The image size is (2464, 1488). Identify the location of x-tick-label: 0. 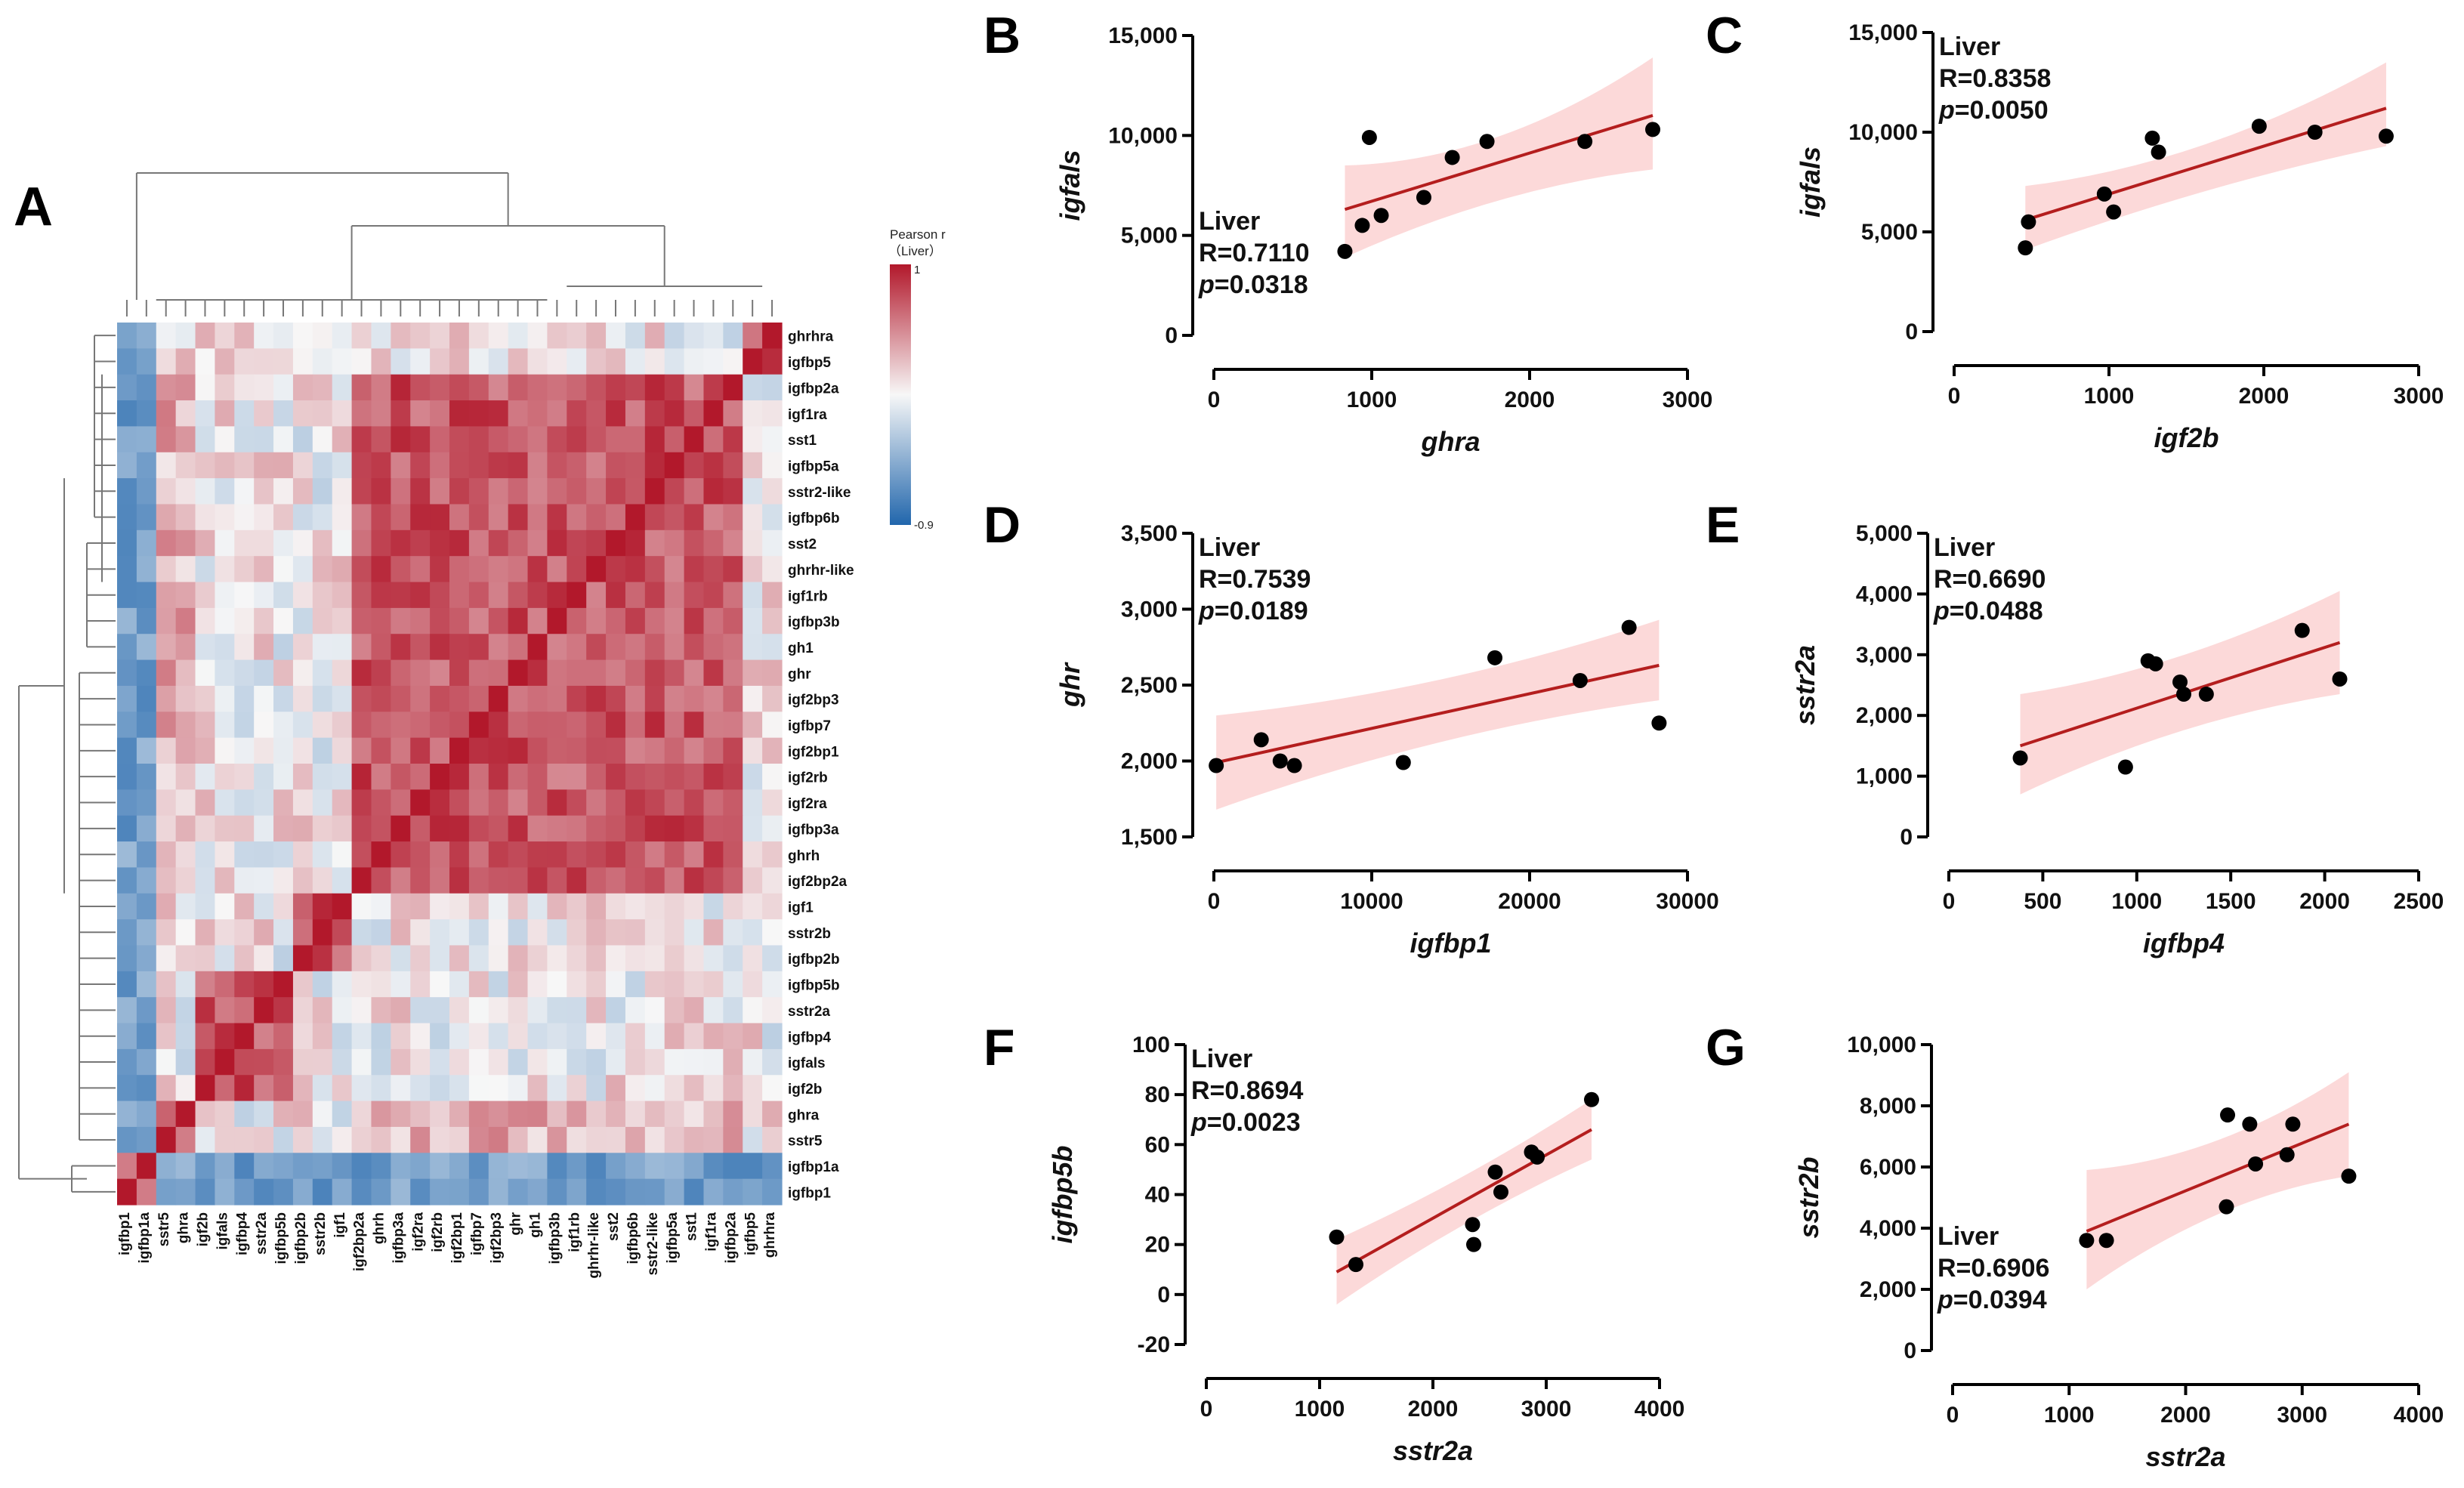
(1955, 396).